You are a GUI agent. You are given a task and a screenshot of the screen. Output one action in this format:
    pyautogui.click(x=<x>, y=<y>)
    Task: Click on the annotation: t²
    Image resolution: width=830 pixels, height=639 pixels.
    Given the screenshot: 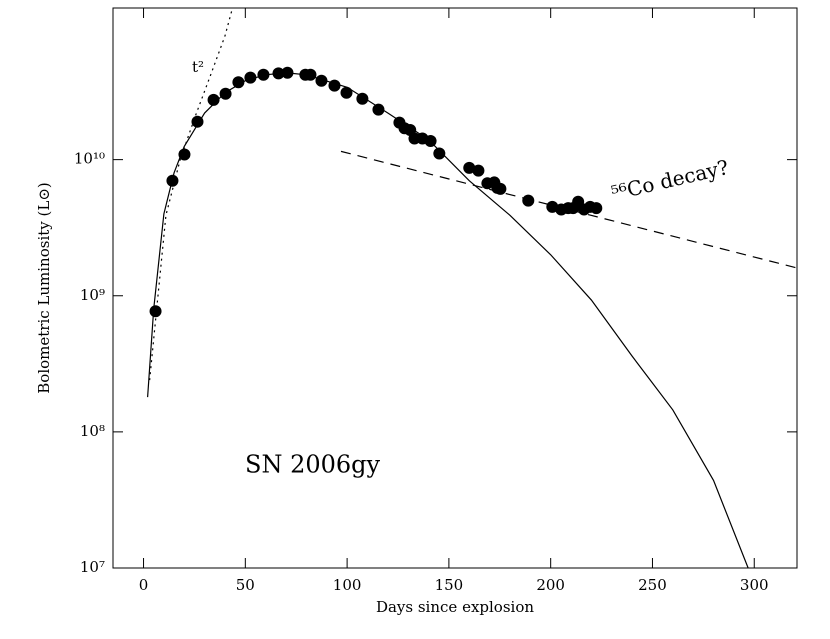 What is the action you would take?
    pyautogui.click(x=198, y=67)
    